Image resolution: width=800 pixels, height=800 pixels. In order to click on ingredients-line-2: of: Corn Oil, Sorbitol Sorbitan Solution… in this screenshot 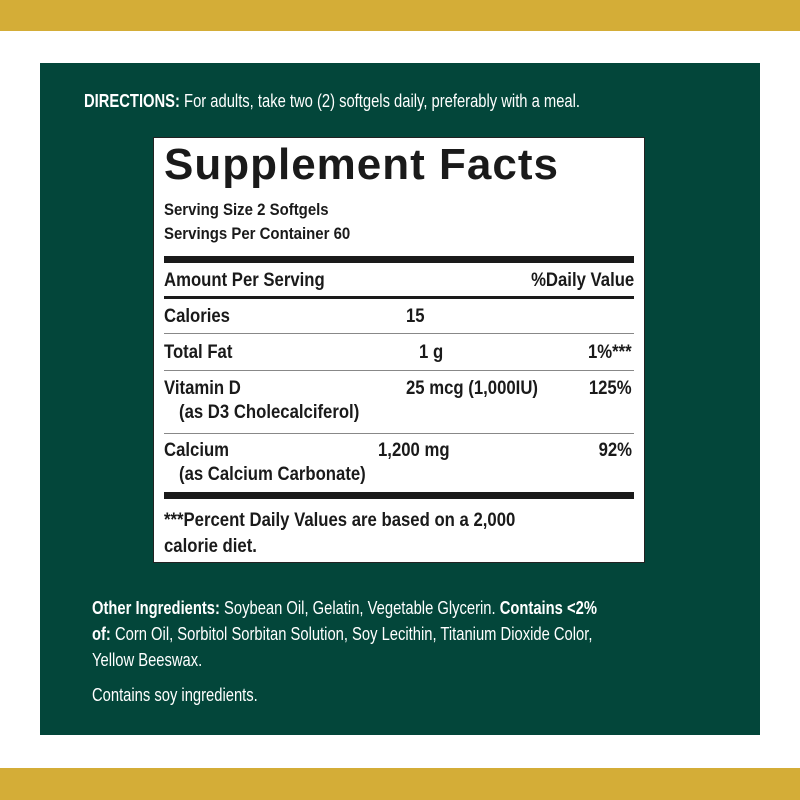, I will do `click(342, 634)`.